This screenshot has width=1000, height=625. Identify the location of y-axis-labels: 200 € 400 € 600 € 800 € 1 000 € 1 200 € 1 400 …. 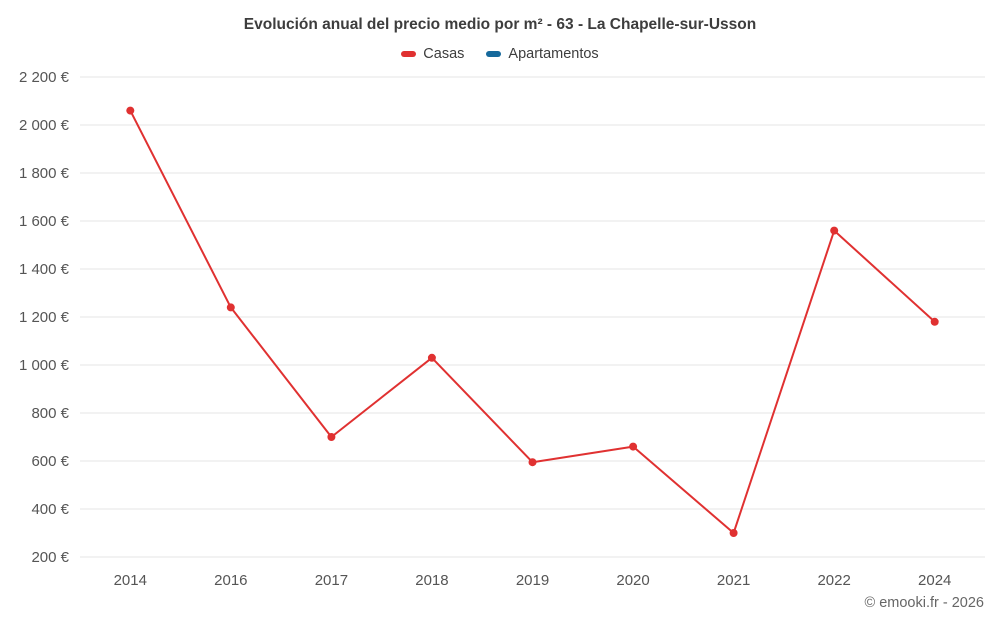
(44, 317).